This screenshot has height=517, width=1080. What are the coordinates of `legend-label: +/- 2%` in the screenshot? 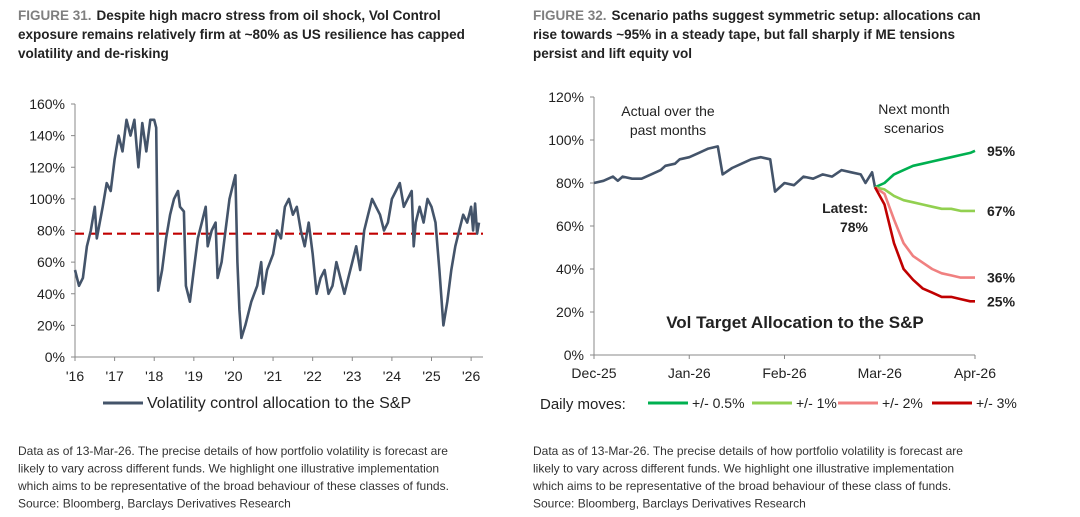 It's located at (902, 403).